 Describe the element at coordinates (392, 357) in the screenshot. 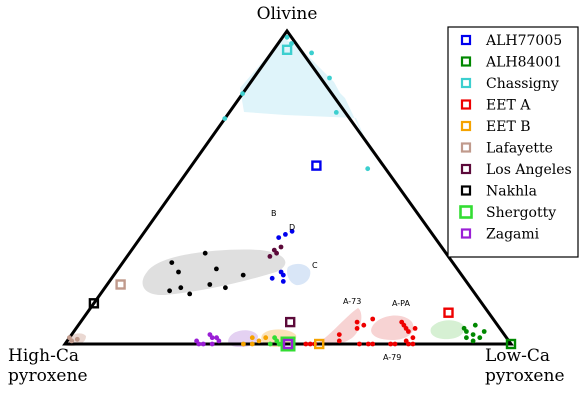

I see `field-label-a79: A-79` at that location.